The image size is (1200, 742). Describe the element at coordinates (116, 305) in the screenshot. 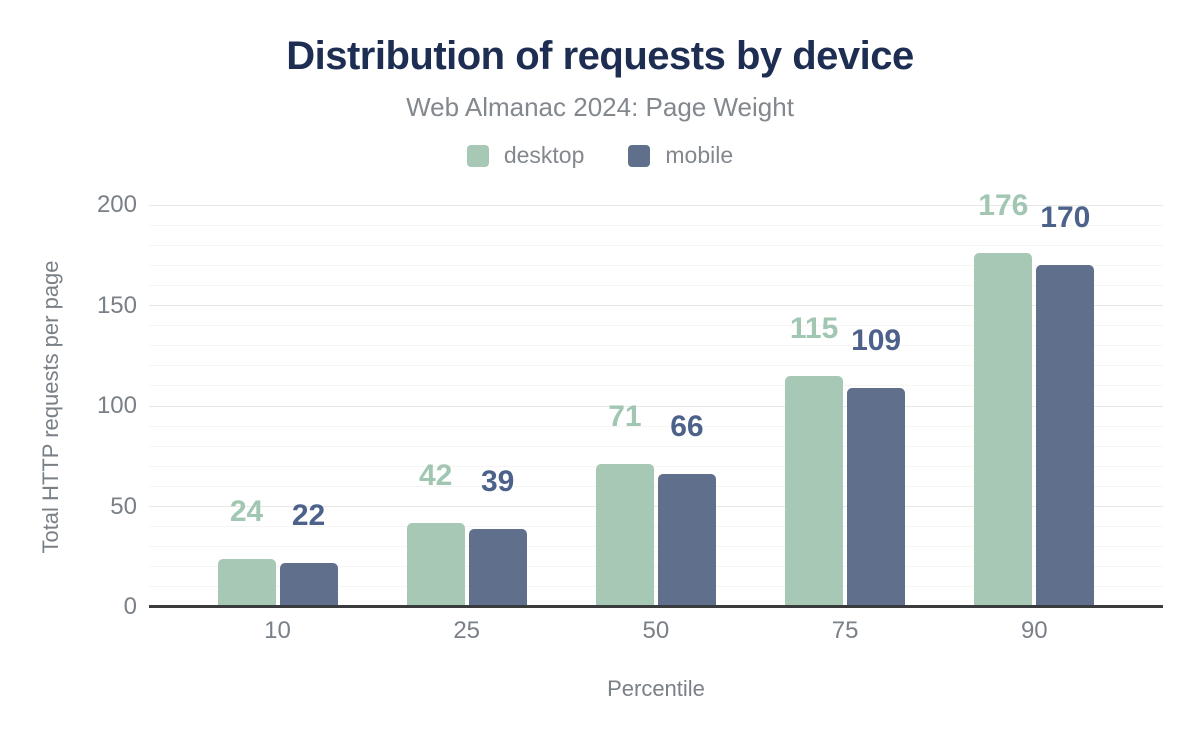

I see `y-tick-150: 150` at that location.